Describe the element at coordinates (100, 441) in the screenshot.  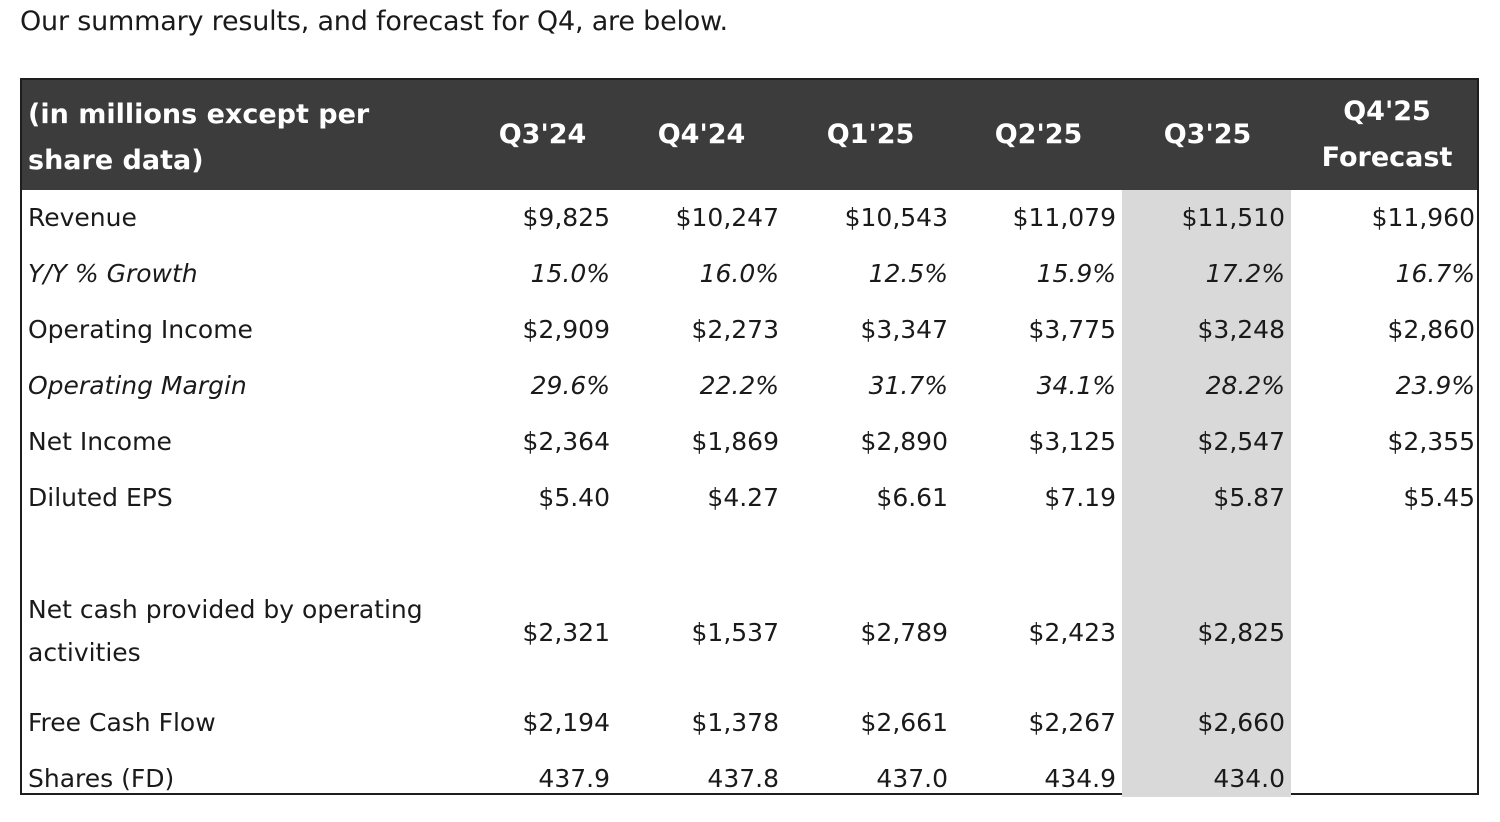
I see `row-label: Net Income` at that location.